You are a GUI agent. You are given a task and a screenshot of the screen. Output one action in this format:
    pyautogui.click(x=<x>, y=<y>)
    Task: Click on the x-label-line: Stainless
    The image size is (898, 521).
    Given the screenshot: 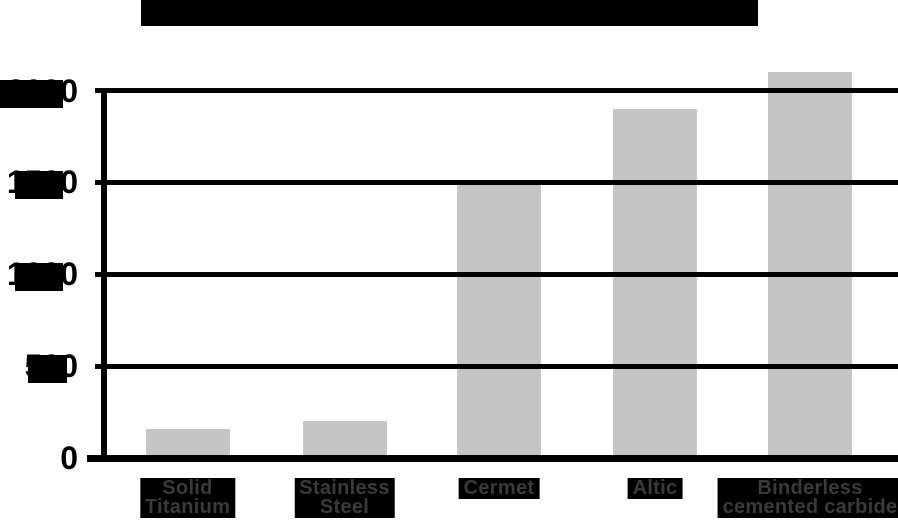 What is the action you would take?
    pyautogui.click(x=344, y=488)
    